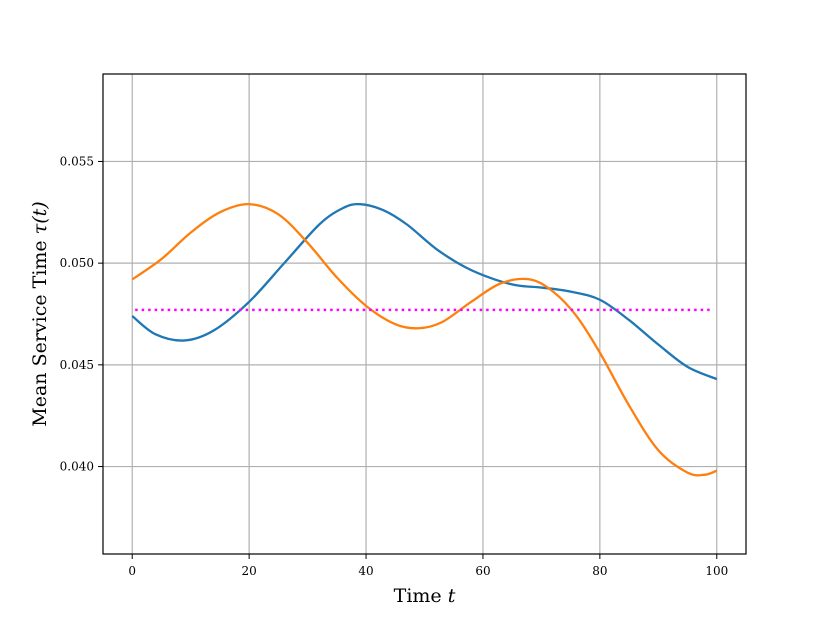 The width and height of the screenshot is (830, 623). I want to click on y-tick-label: 0.040, so click(77, 467).